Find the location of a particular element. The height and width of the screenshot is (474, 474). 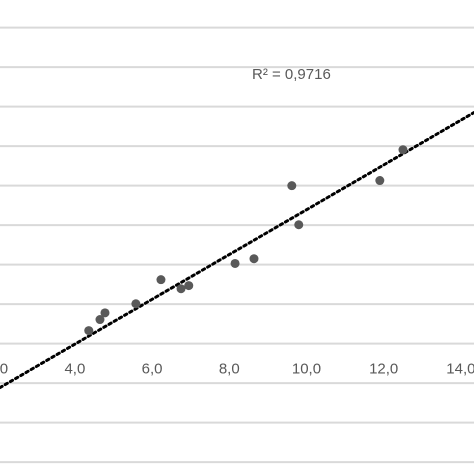

x-tick-label: 10,0 is located at coordinates (306, 369).